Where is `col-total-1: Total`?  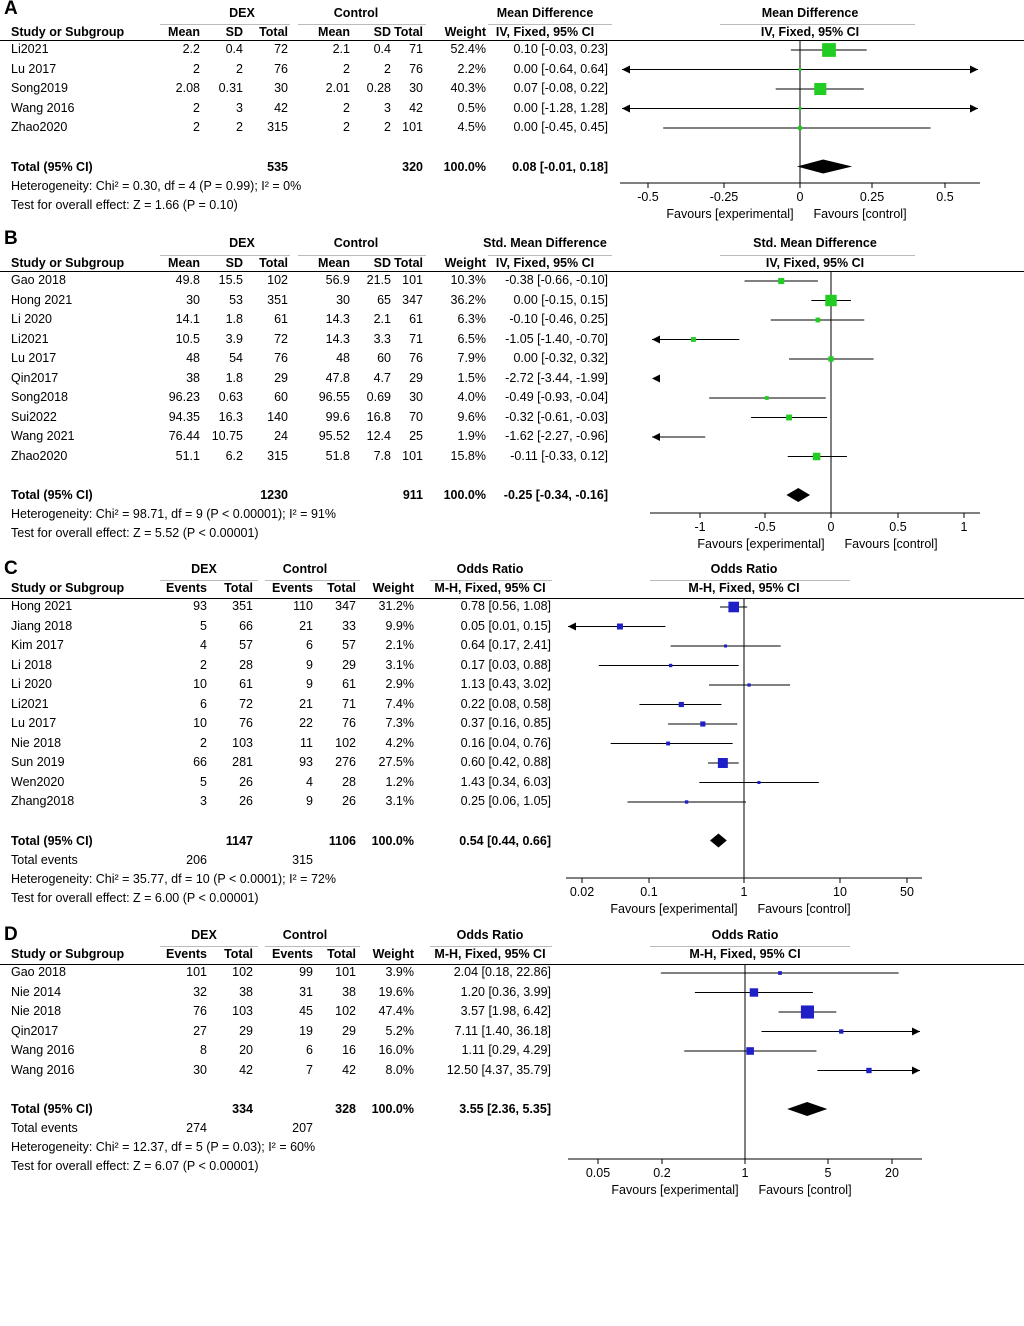 col-total-1: Total is located at coordinates (273, 263).